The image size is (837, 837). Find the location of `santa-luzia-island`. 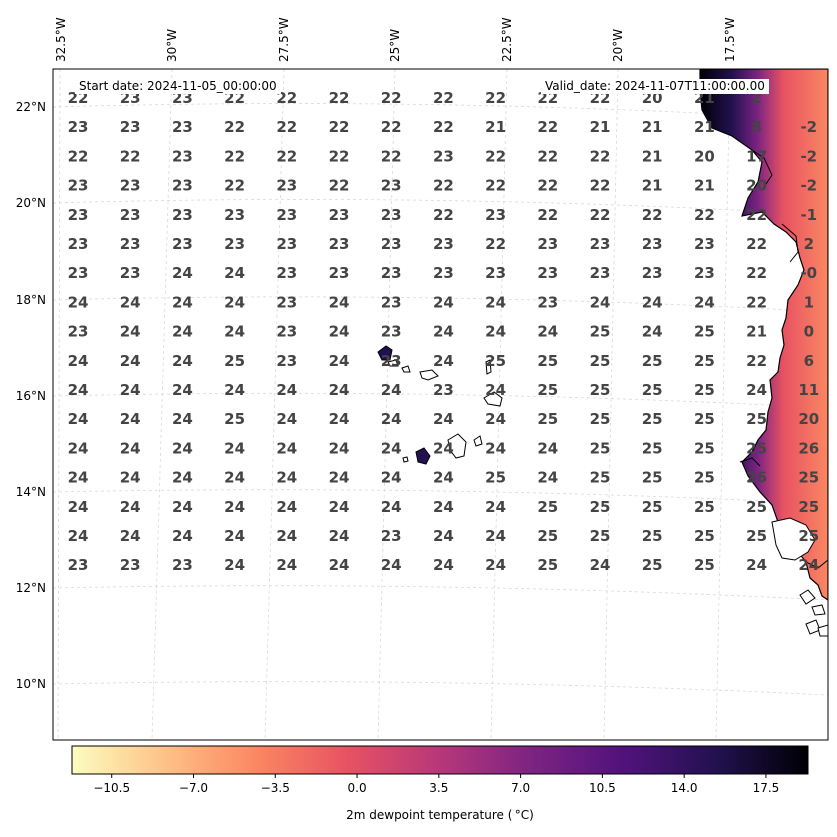

santa-luzia-island is located at coordinates (406, 369).